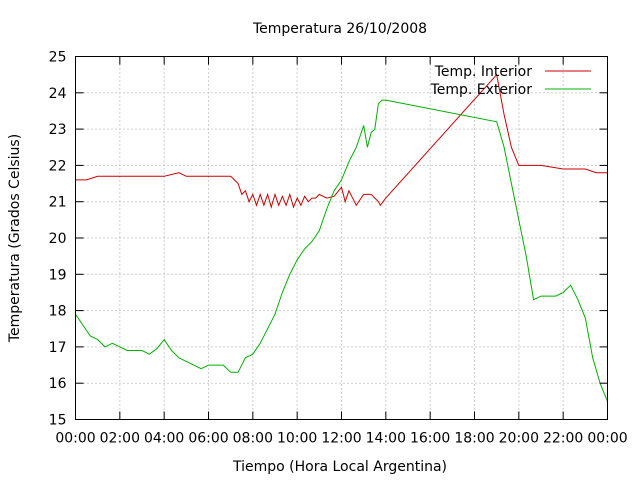 This screenshot has width=640, height=480. I want to click on y-tick-label: 25, so click(58, 58).